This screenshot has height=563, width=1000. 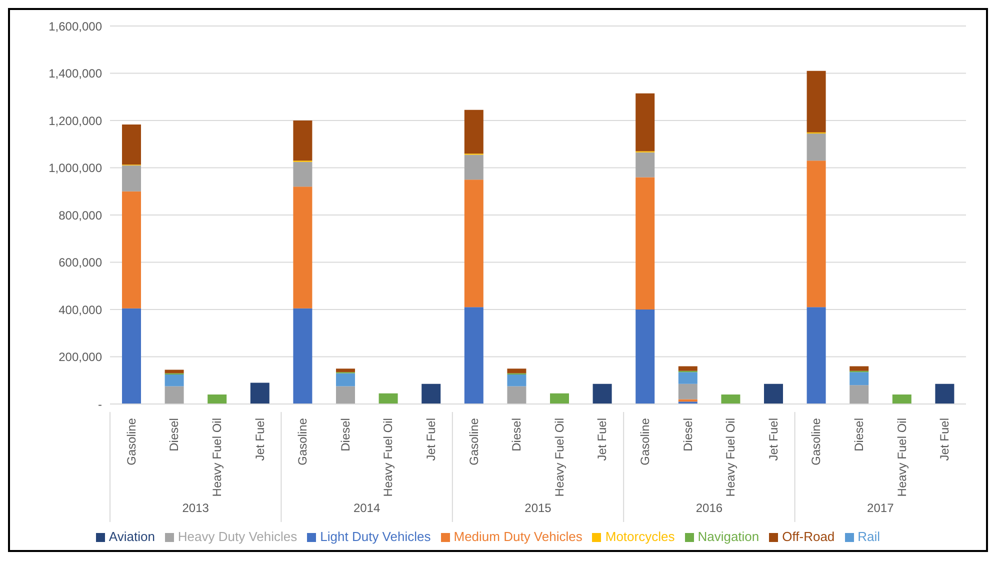 I want to click on legend-label: Light Duty Vehicles, so click(x=375, y=536).